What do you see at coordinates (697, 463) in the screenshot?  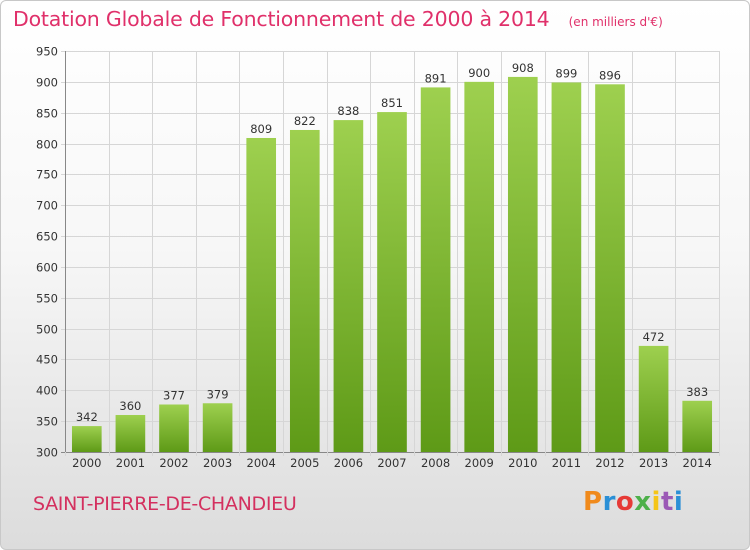 I see `x-tick-label: 2014` at bounding box center [697, 463].